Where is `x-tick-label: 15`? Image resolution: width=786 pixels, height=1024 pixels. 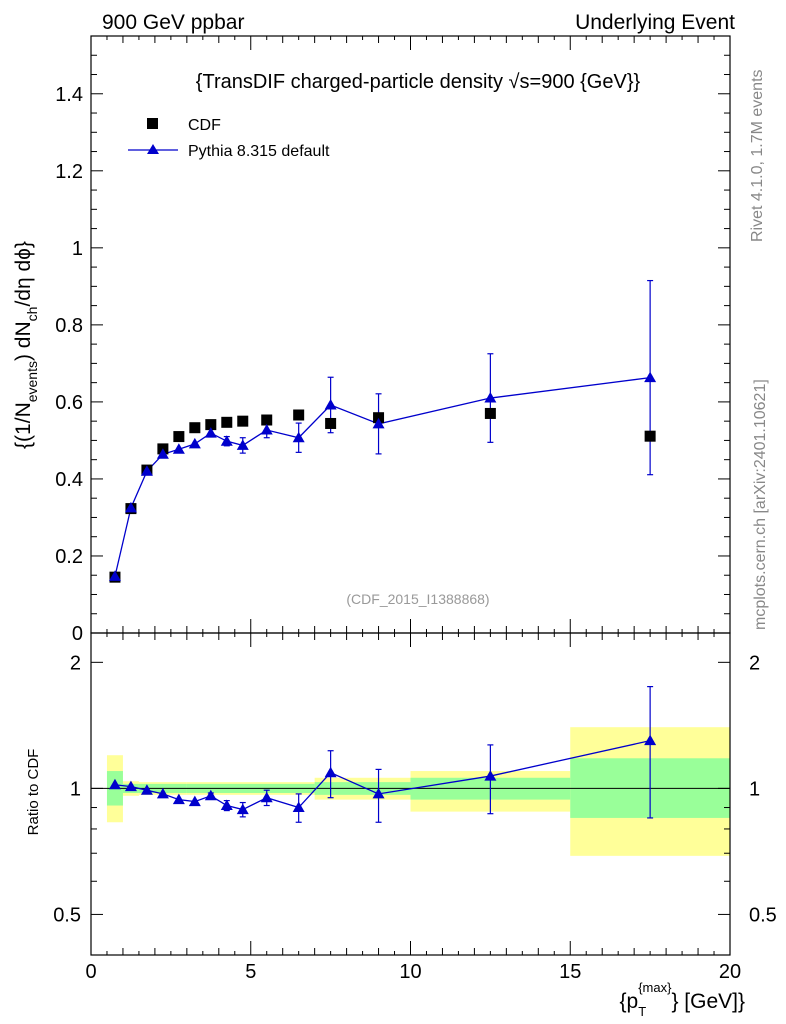
x-tick-label: 15 is located at coordinates (570, 972).